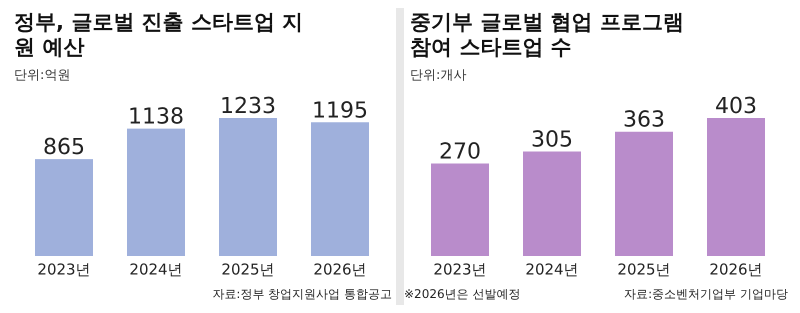 The height and width of the screenshot is (313, 800). I want to click on chart-subtitle: 단위:개사, so click(438, 75).